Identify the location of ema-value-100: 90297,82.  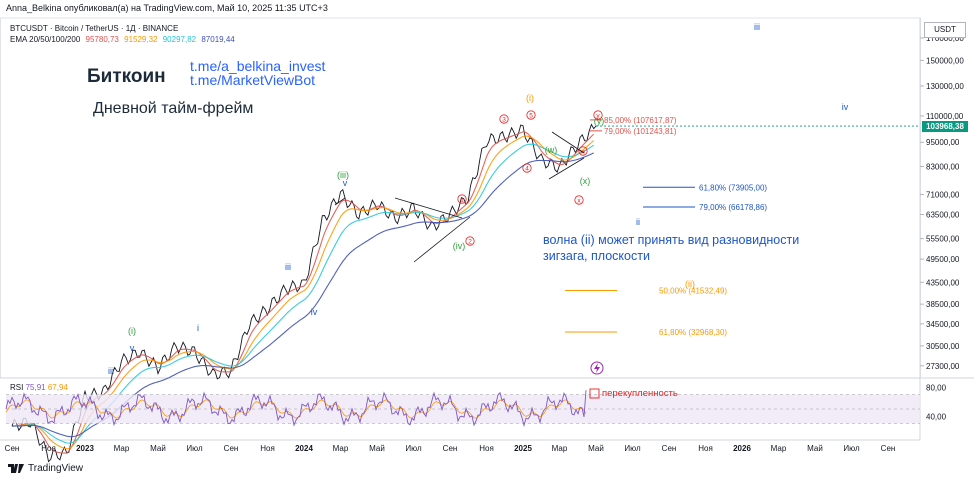
(179, 39).